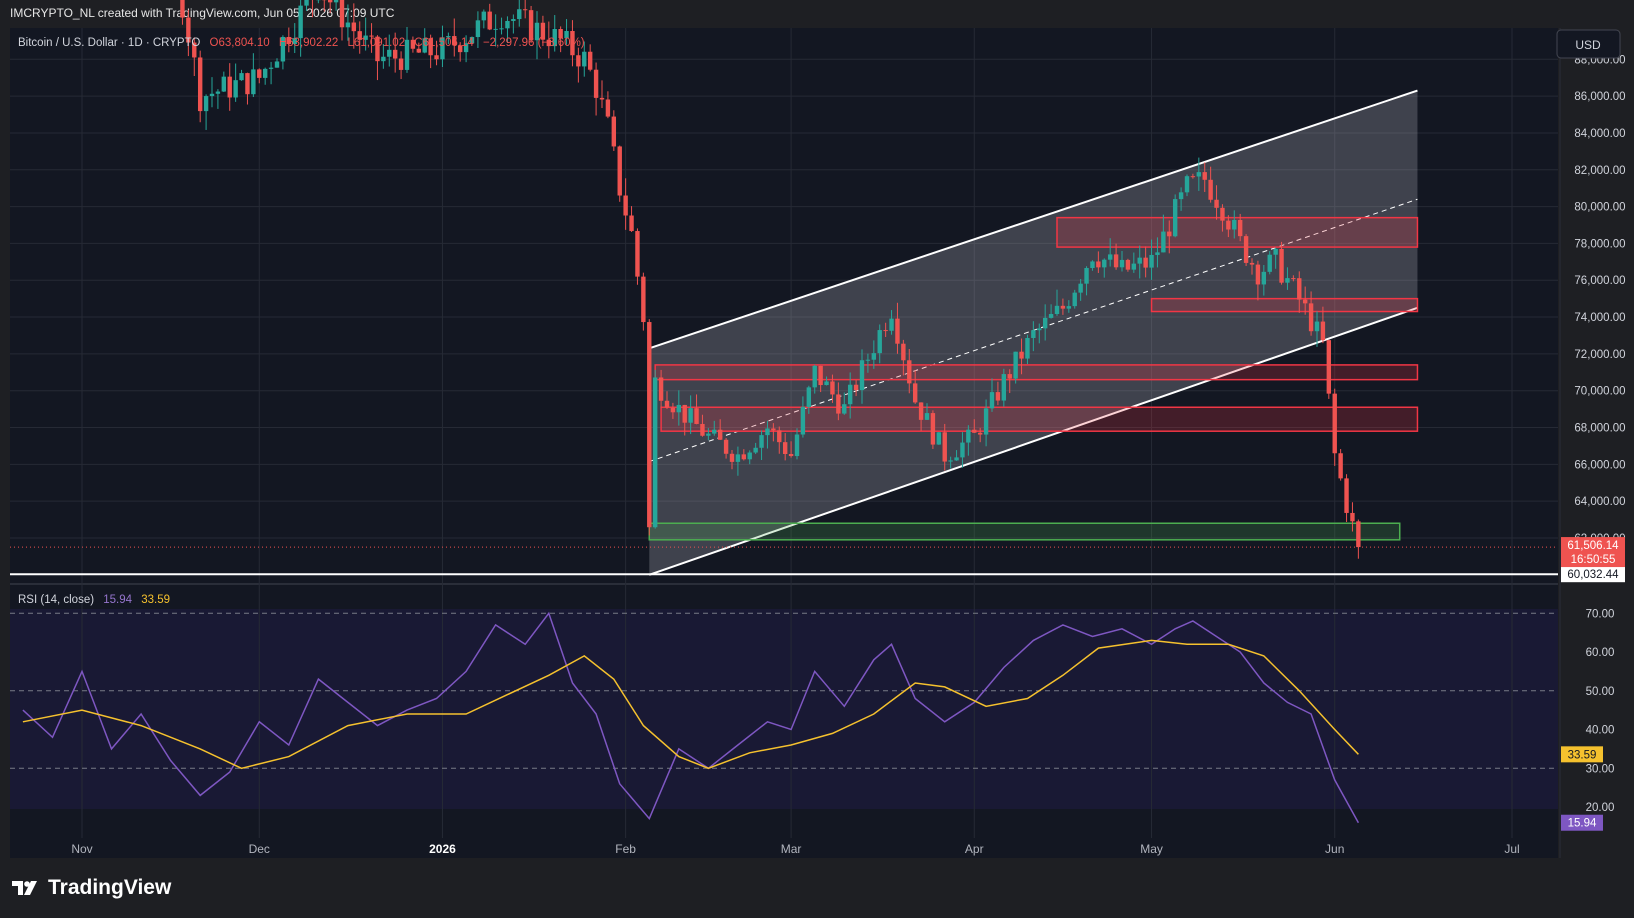 The height and width of the screenshot is (918, 1634). What do you see at coordinates (1599, 355) in the screenshot?
I see `price-tick-label: 72,000.00` at bounding box center [1599, 355].